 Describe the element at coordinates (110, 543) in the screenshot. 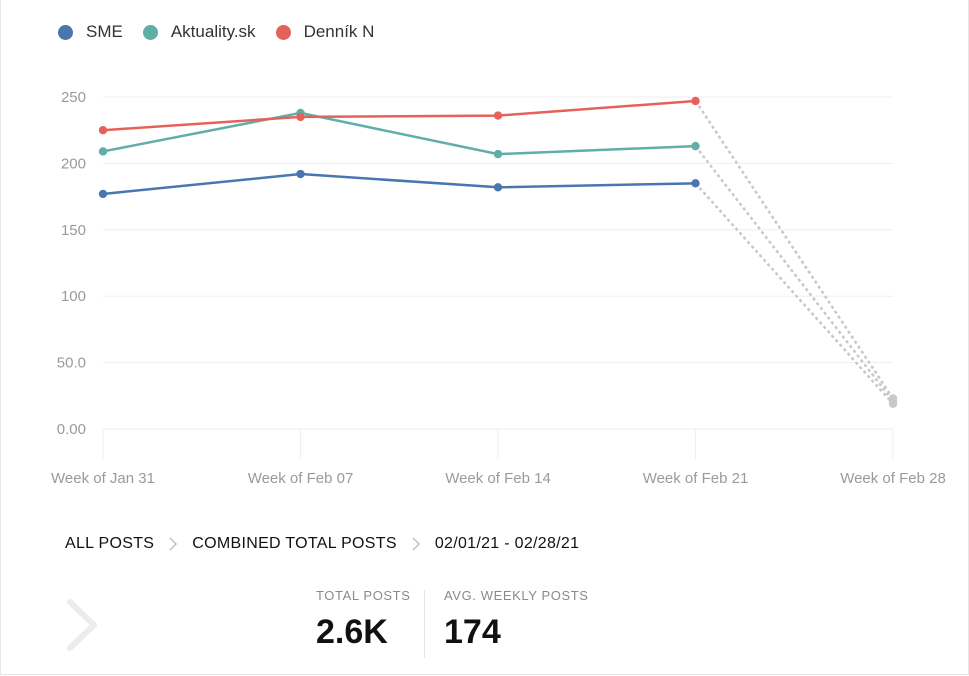

I see `breadcrumb-all-posts: ALL POSTS` at that location.